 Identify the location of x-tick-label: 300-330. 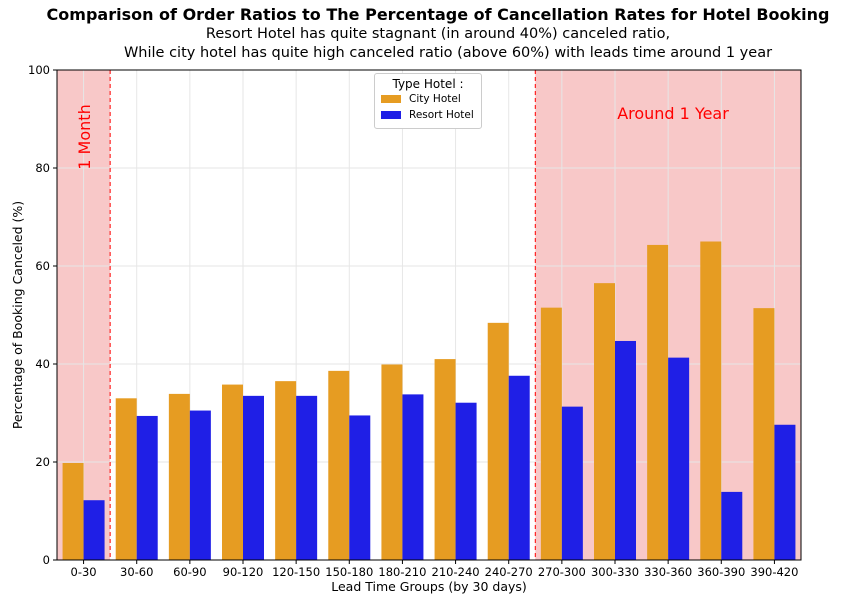
(615, 572).